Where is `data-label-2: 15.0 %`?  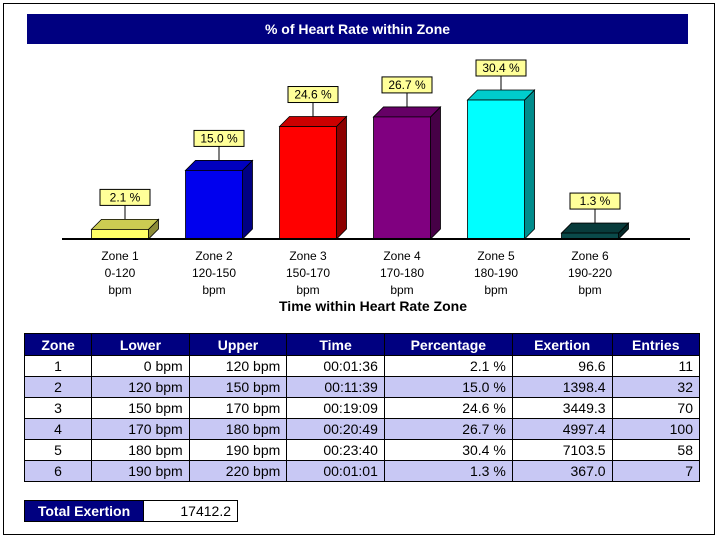 data-label-2: 15.0 % is located at coordinates (219, 145).